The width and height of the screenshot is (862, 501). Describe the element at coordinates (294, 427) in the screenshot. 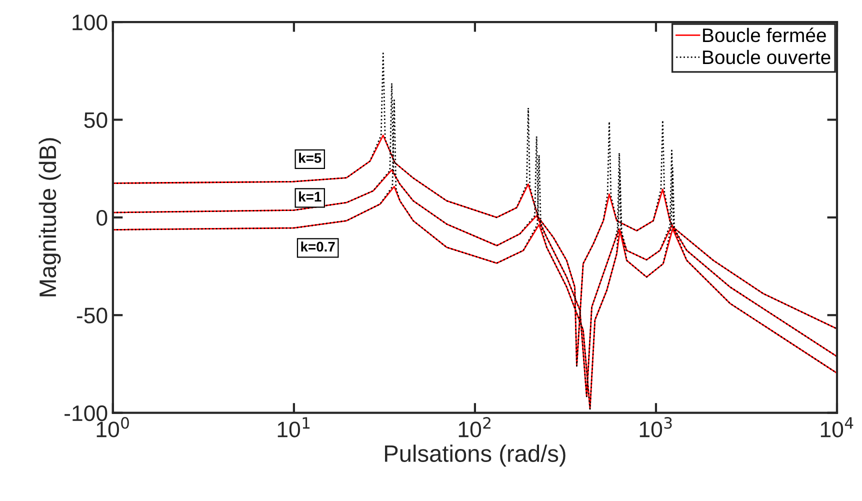

I see `x-tick-label: 10$^{1}$` at that location.